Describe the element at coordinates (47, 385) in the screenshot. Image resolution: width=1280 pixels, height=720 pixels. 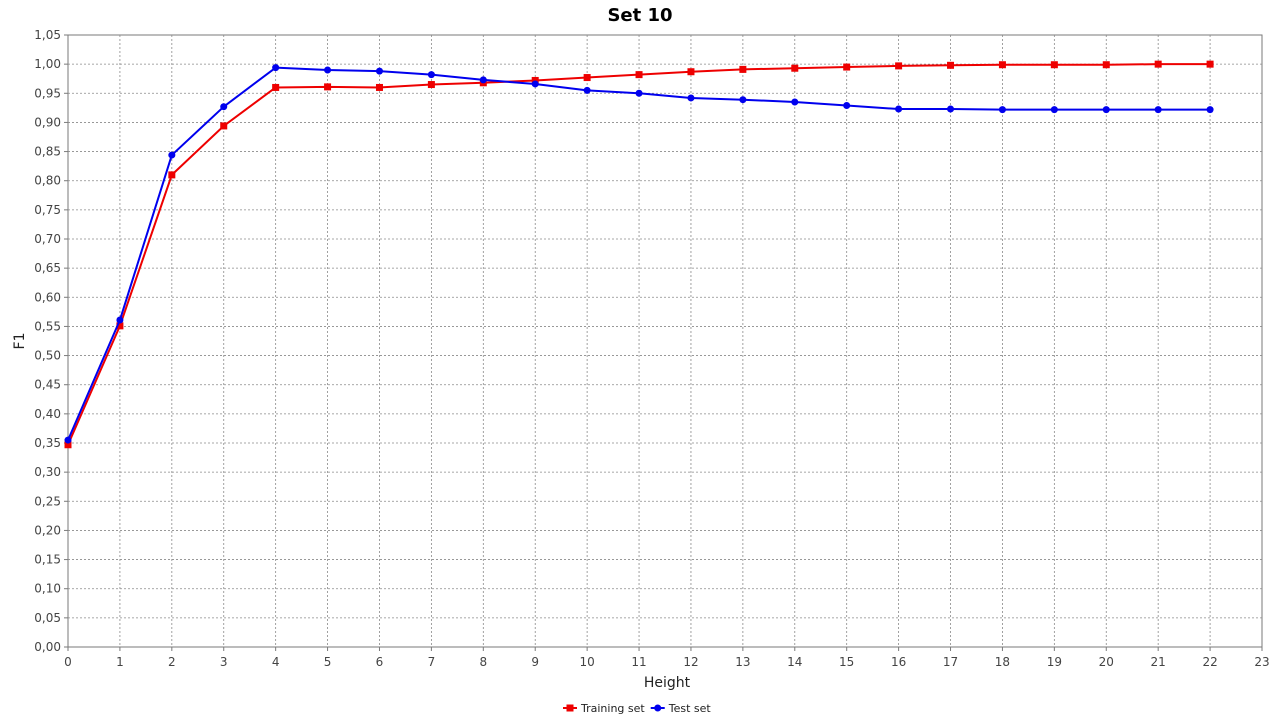
I see `y-tick-label: 0,45` at that location.